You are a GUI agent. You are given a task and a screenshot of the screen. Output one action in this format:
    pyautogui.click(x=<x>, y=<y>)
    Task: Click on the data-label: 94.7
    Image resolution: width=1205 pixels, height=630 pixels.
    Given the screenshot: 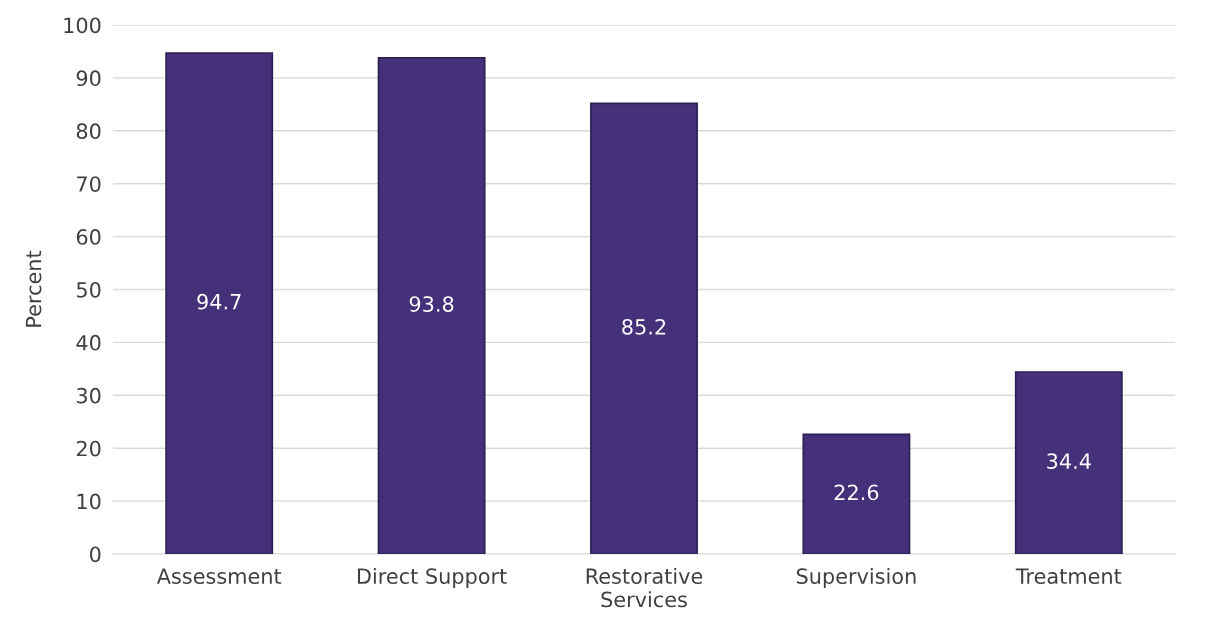 What is the action you would take?
    pyautogui.click(x=219, y=301)
    